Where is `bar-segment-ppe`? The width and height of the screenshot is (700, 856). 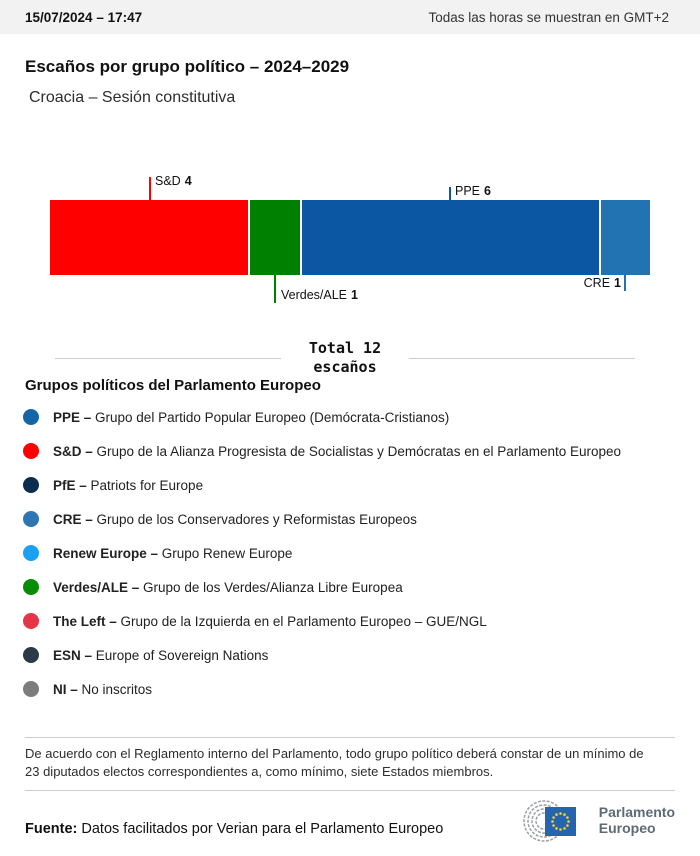
bar-segment-ppe is located at coordinates (449, 237).